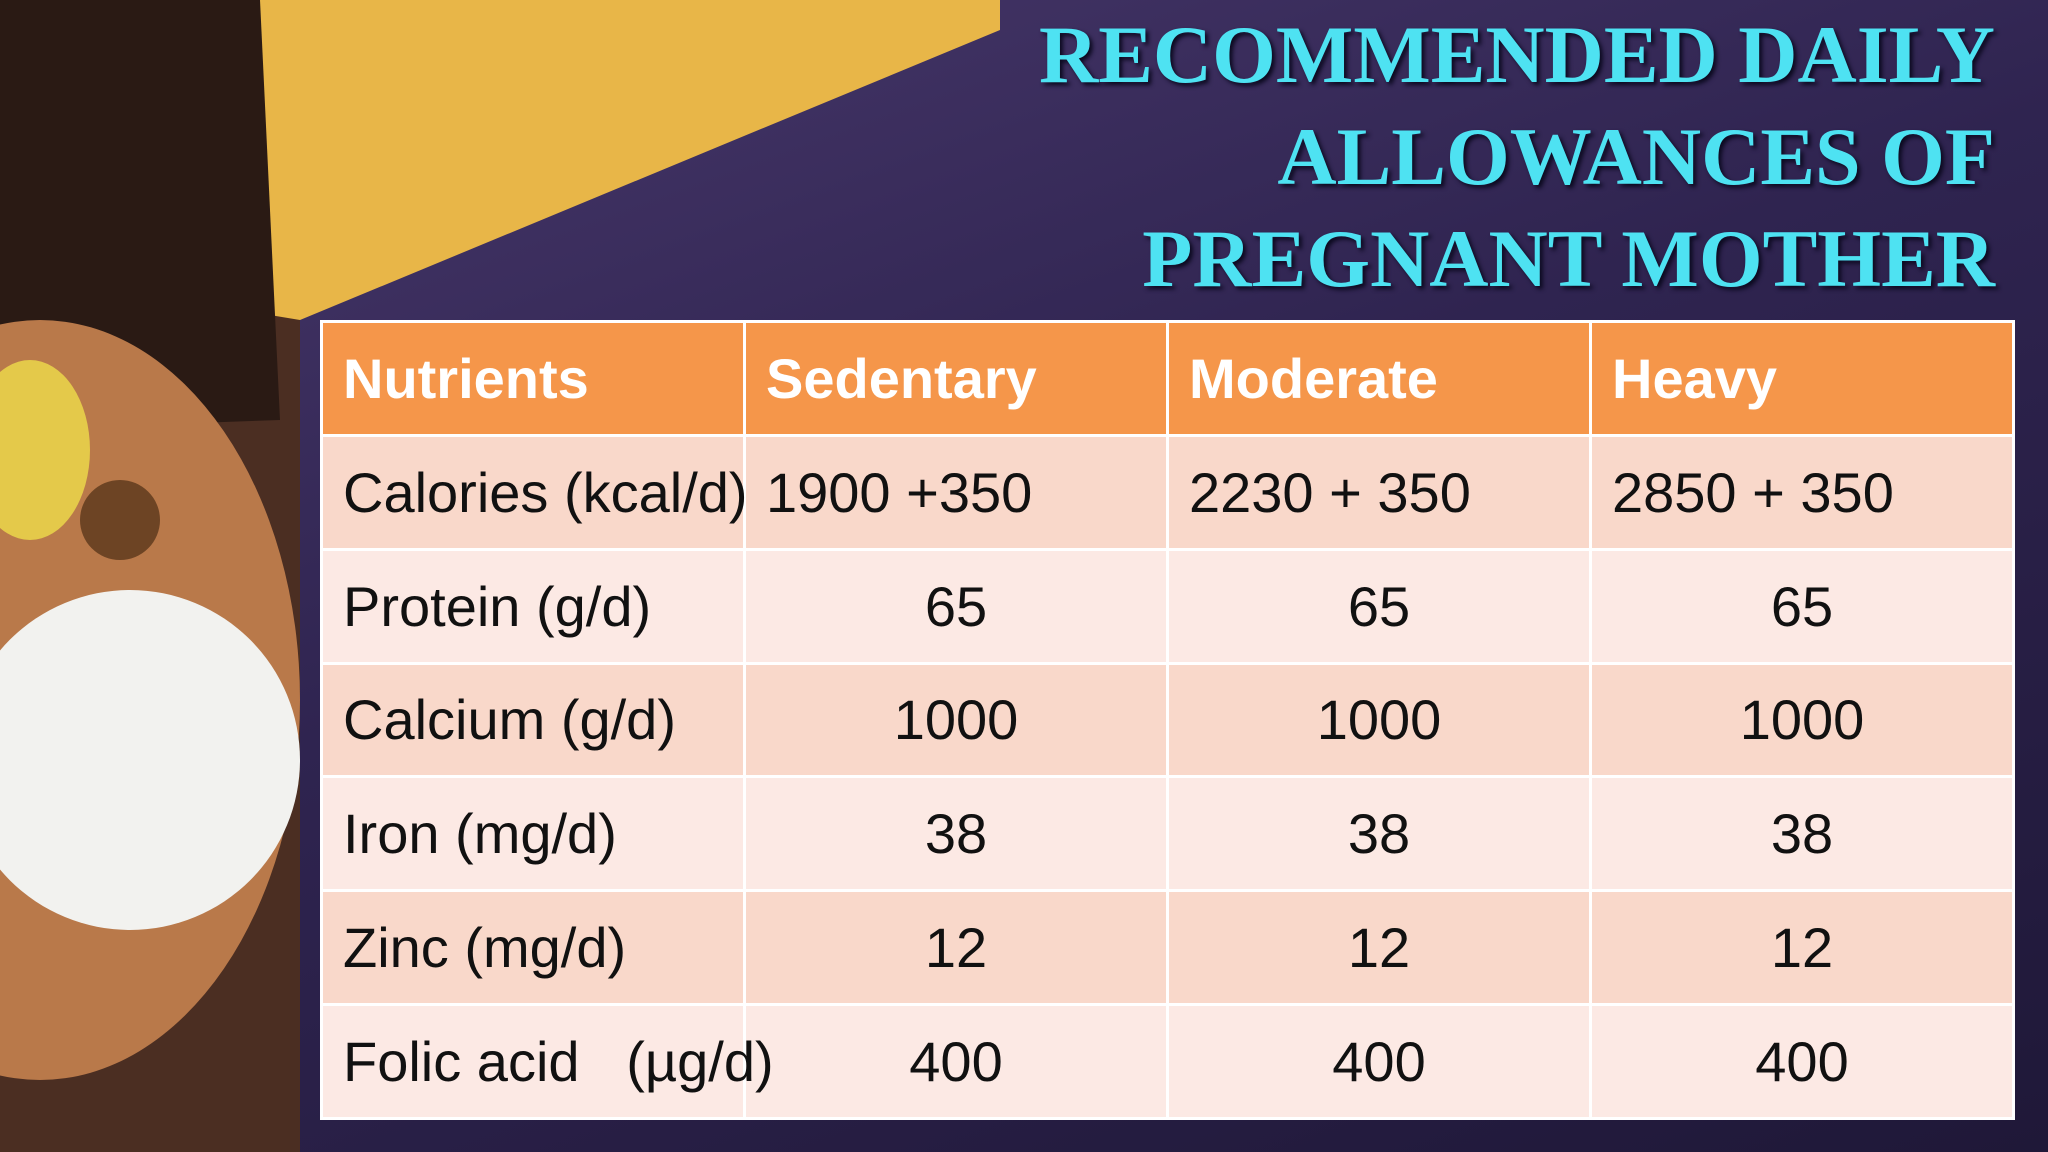 This screenshot has height=1152, width=2048. Describe the element at coordinates (1379, 378) in the screenshot. I see `column-header: Moderate` at that location.